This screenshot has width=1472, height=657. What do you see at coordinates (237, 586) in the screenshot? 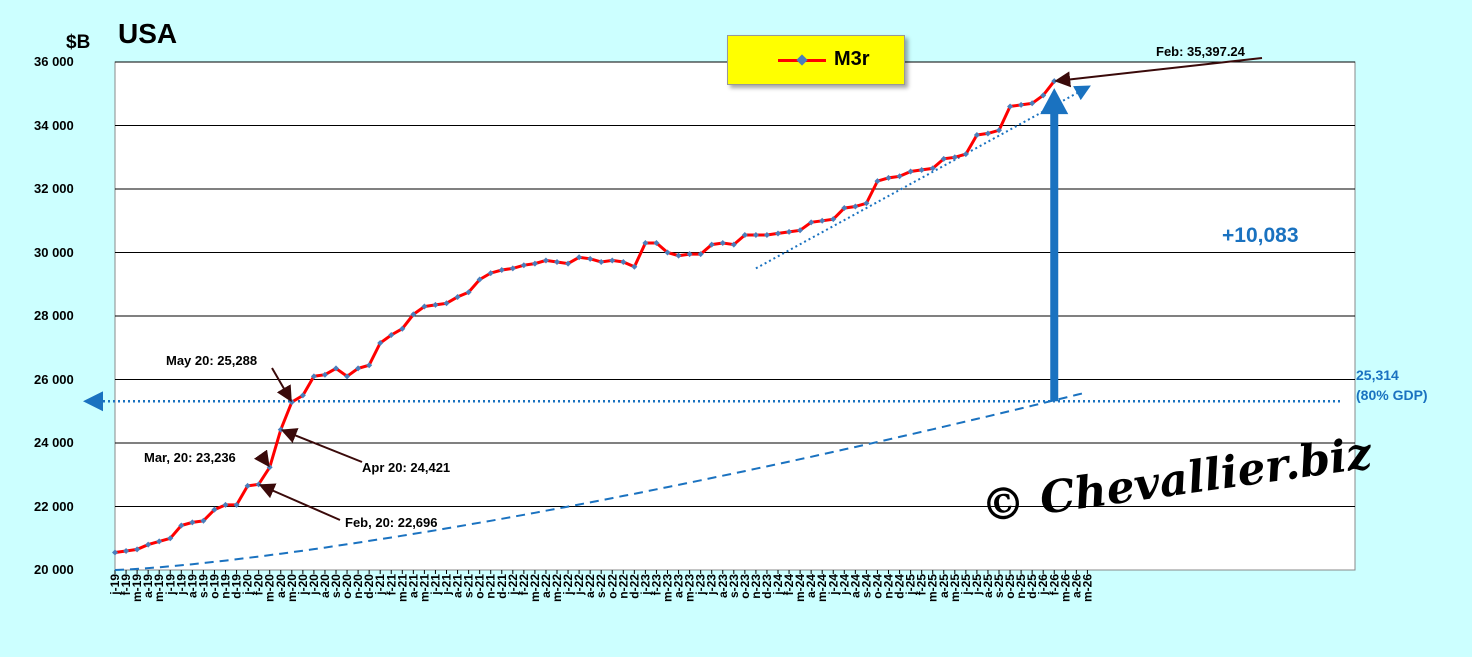
I see `x-tick-label: d-19` at bounding box center [237, 586].